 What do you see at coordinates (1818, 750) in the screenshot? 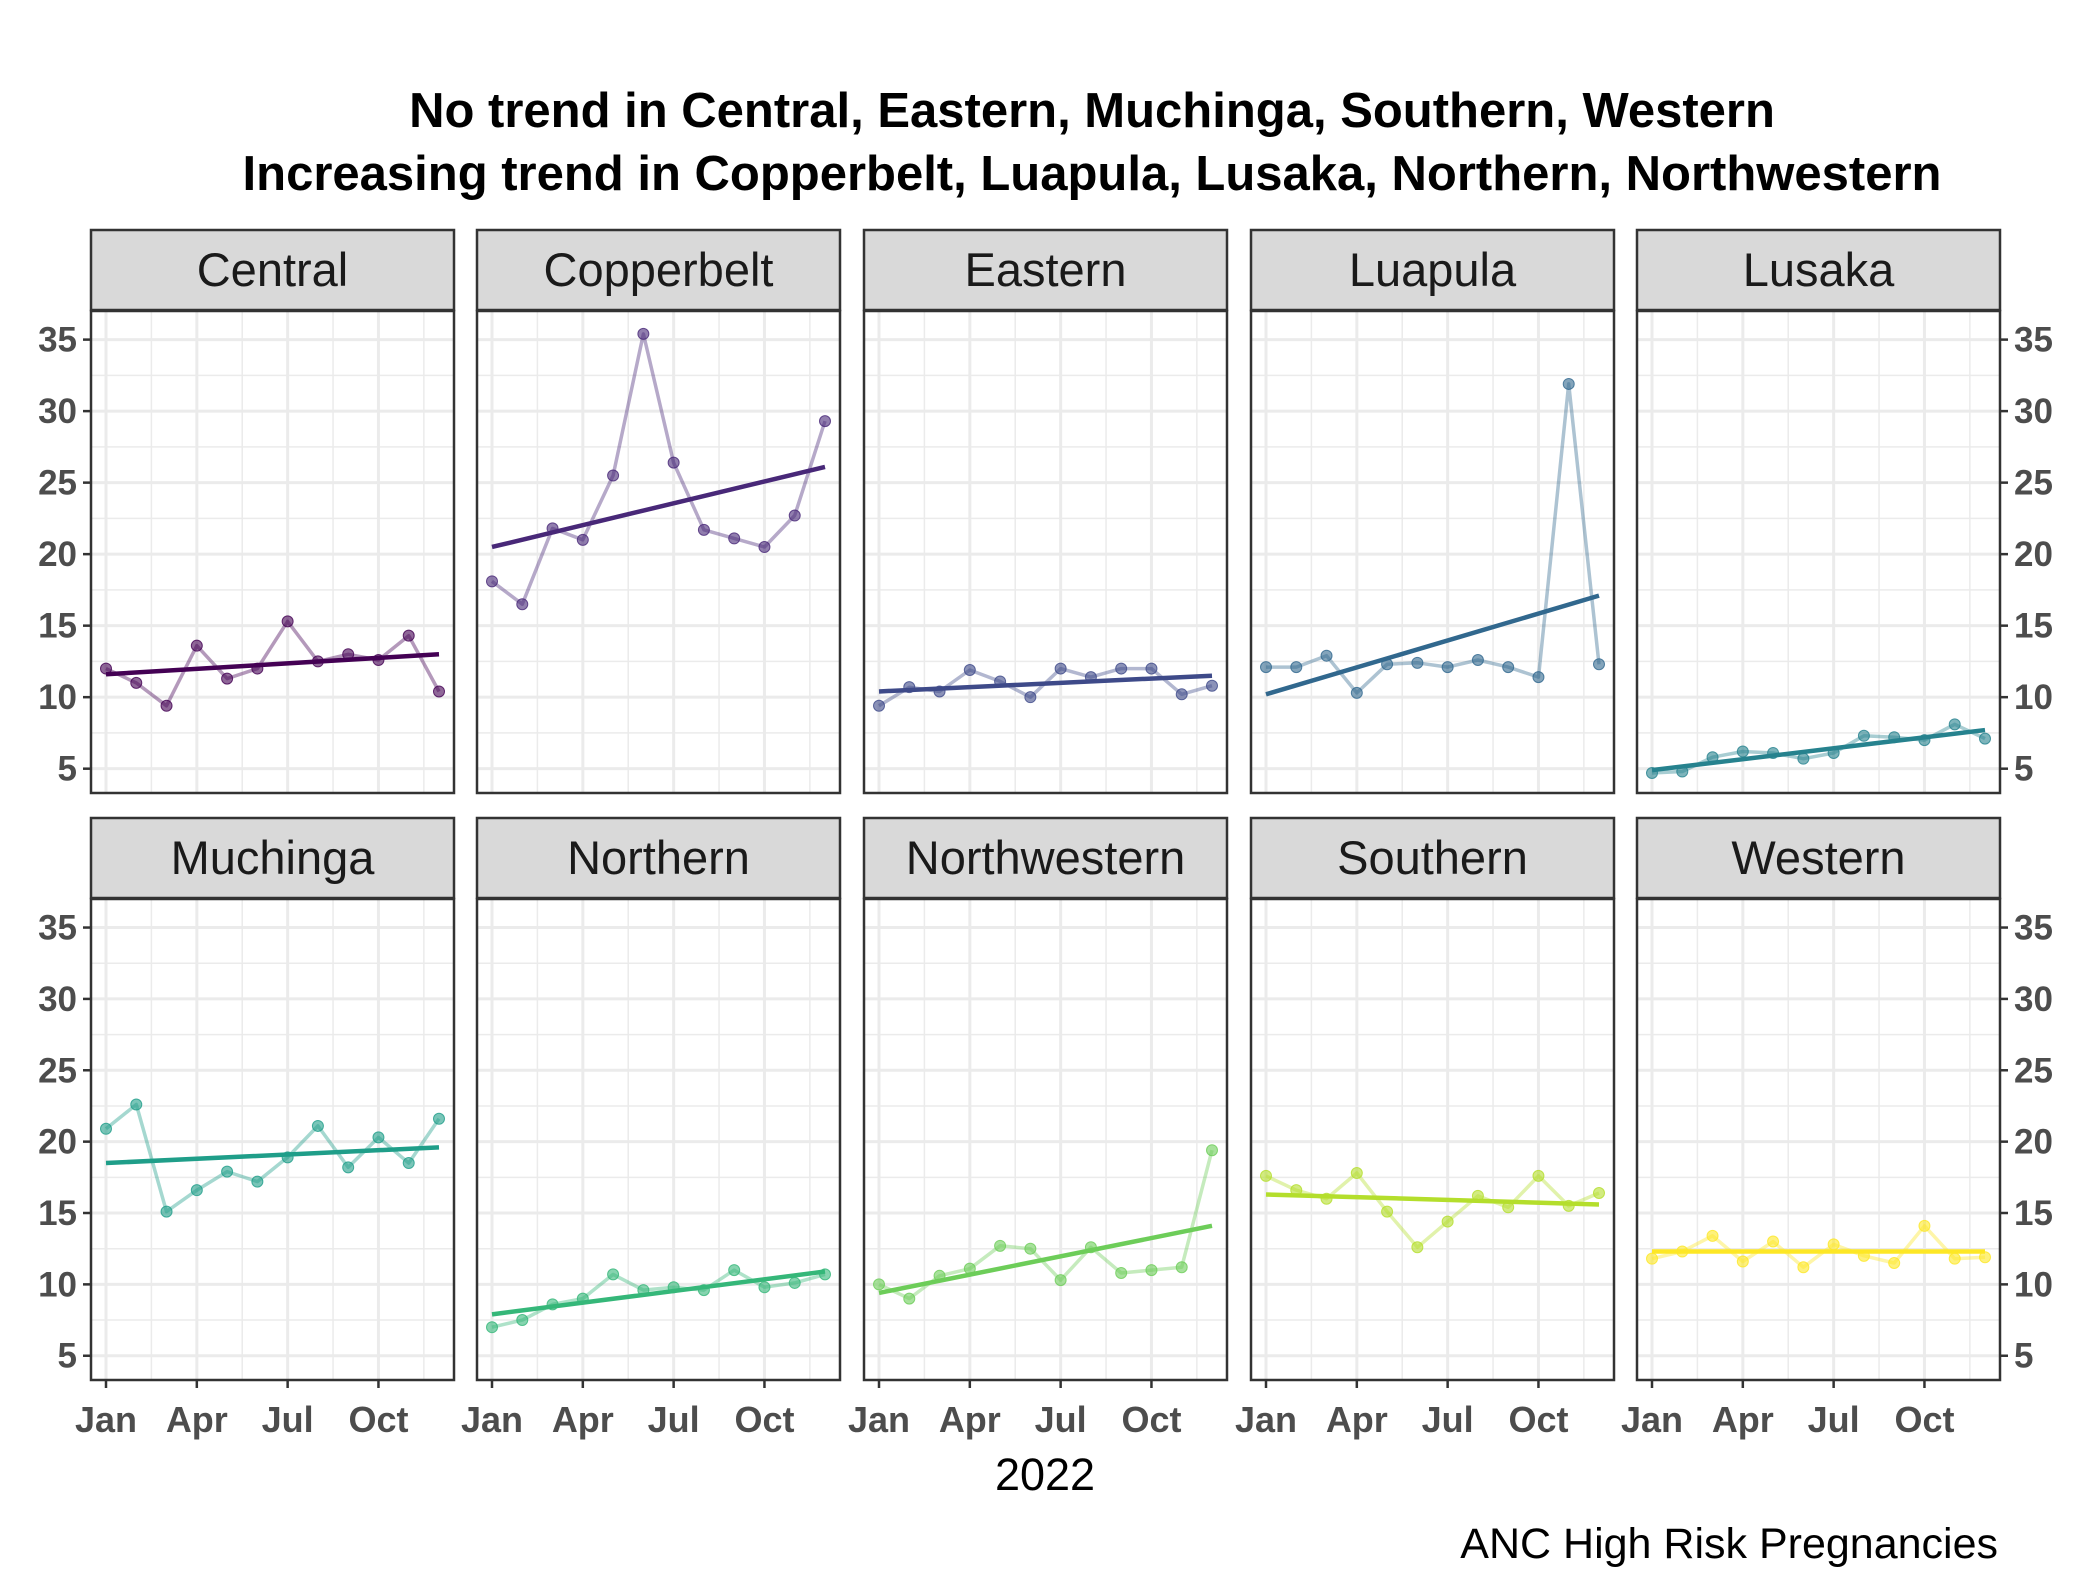
I see `trend-line-lusaka` at bounding box center [1818, 750].